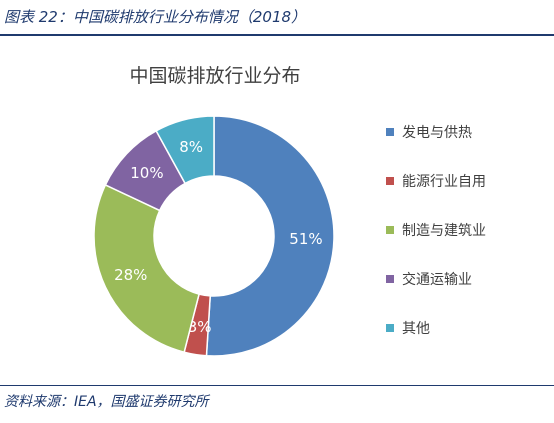 Image resolution: width=554 pixels, height=423 pixels. Describe the element at coordinates (416, 329) in the screenshot. I see `legend-label: 其他` at that location.